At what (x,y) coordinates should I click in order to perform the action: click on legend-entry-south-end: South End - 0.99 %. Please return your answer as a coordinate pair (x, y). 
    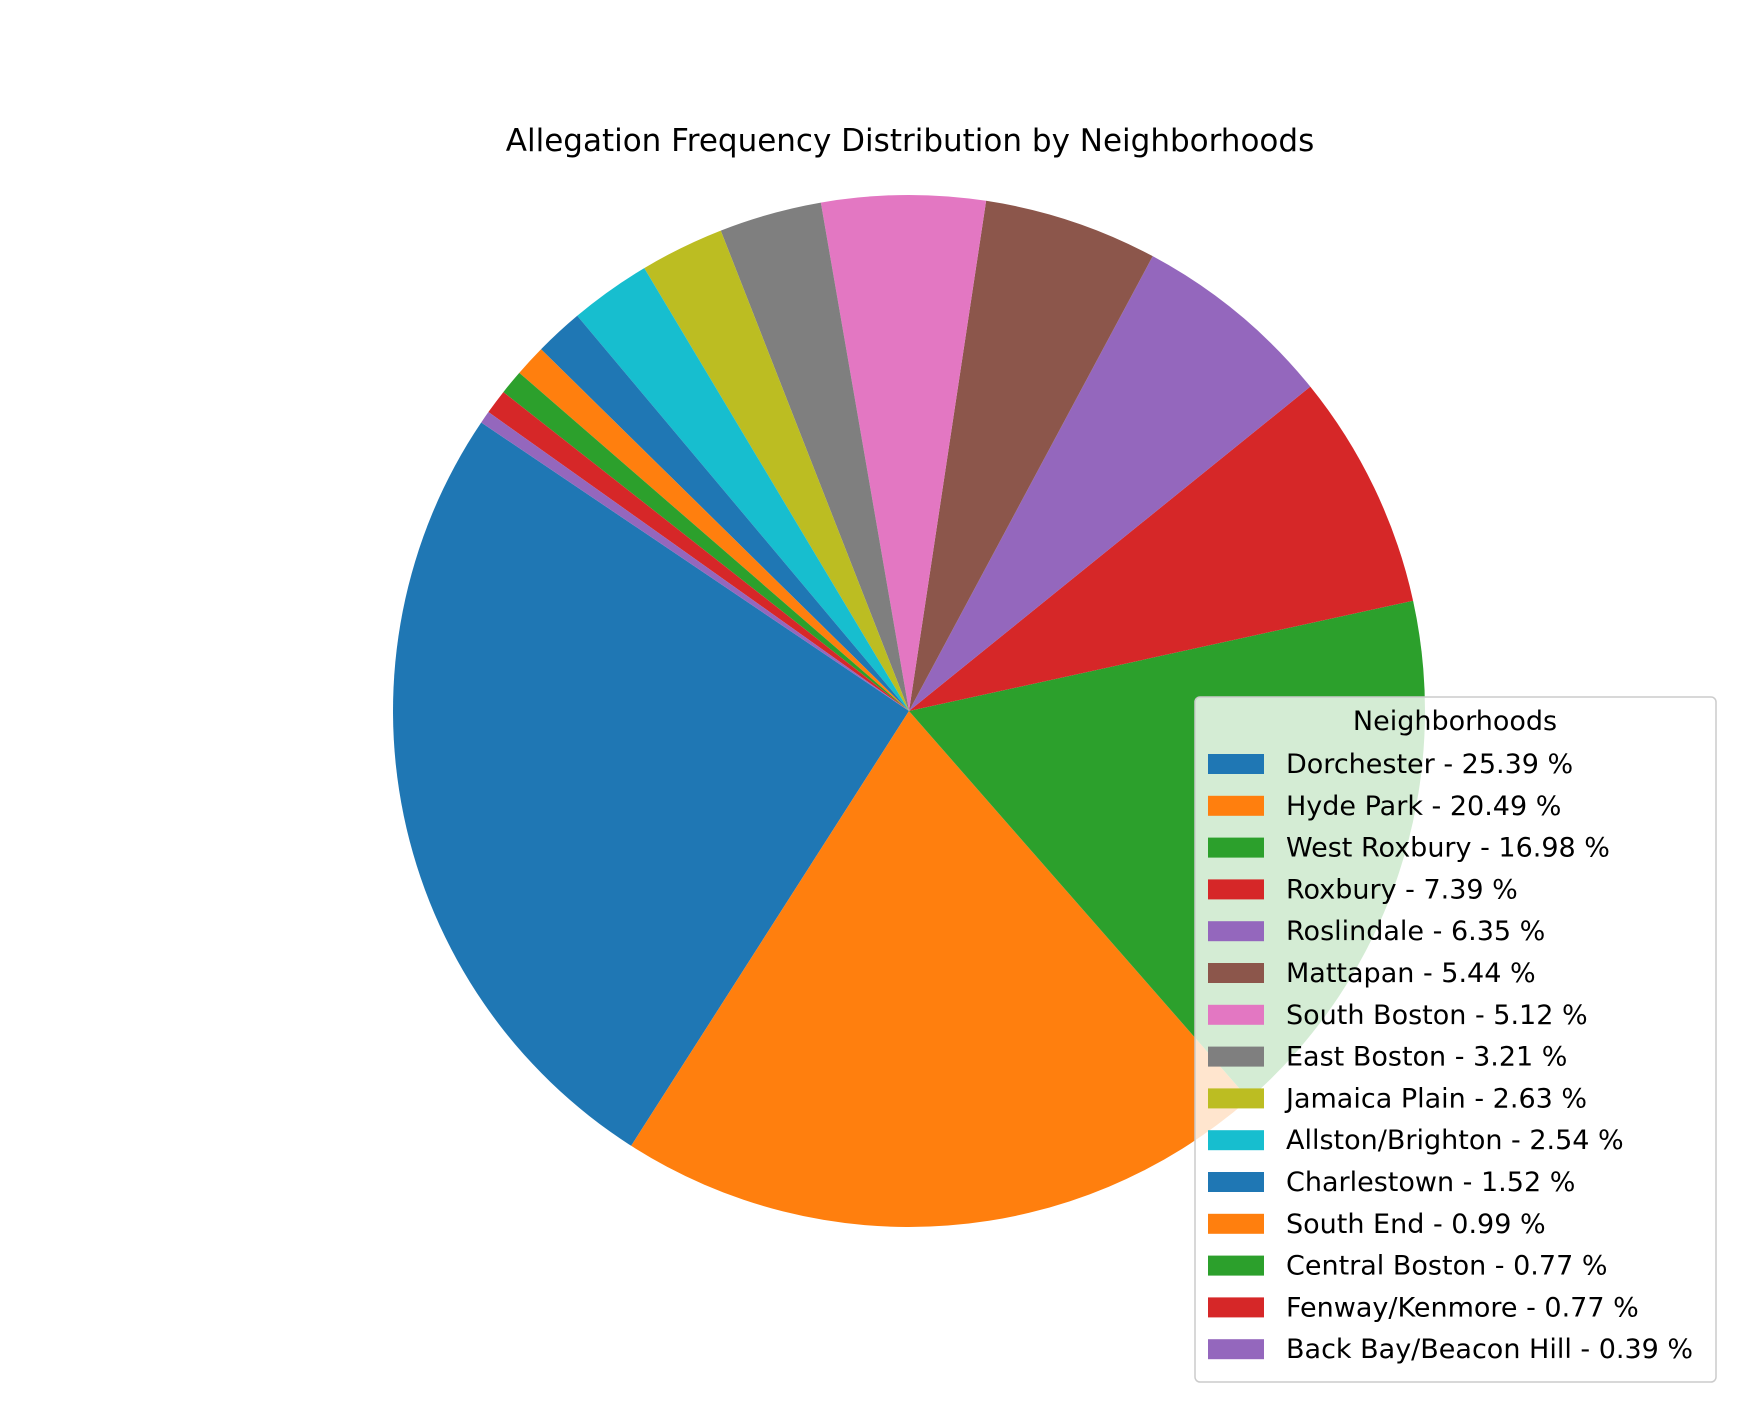
    Looking at the image, I should click on (1377, 1224).